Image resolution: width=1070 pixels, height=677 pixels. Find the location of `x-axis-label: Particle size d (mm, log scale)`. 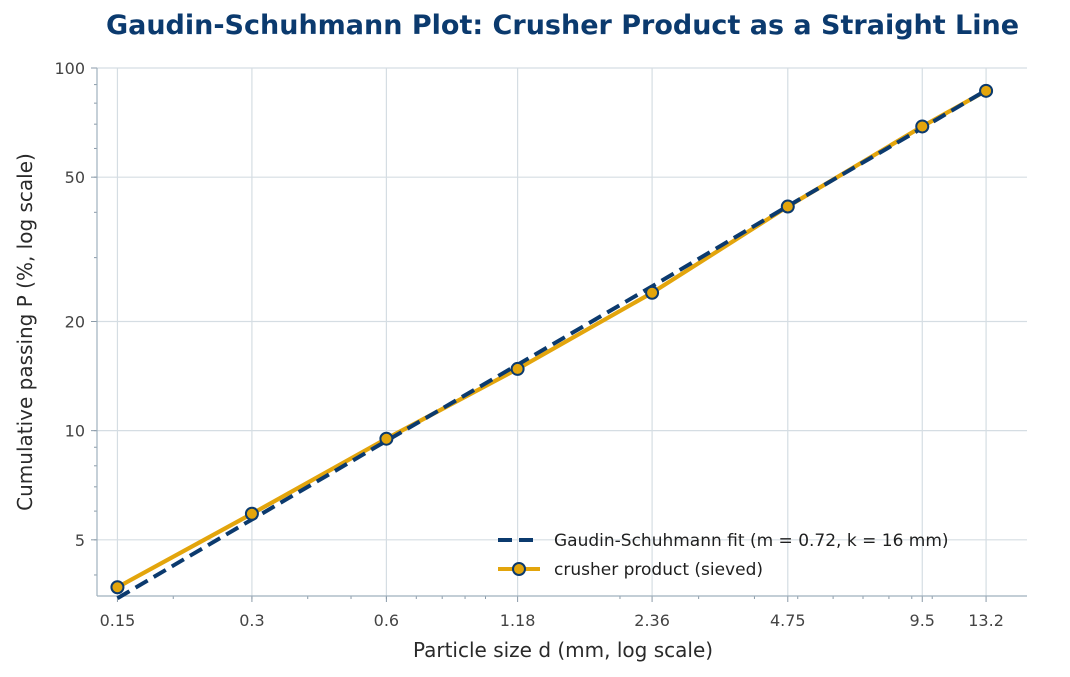

x-axis-label: Particle size d (mm, log scale) is located at coordinates (563, 650).